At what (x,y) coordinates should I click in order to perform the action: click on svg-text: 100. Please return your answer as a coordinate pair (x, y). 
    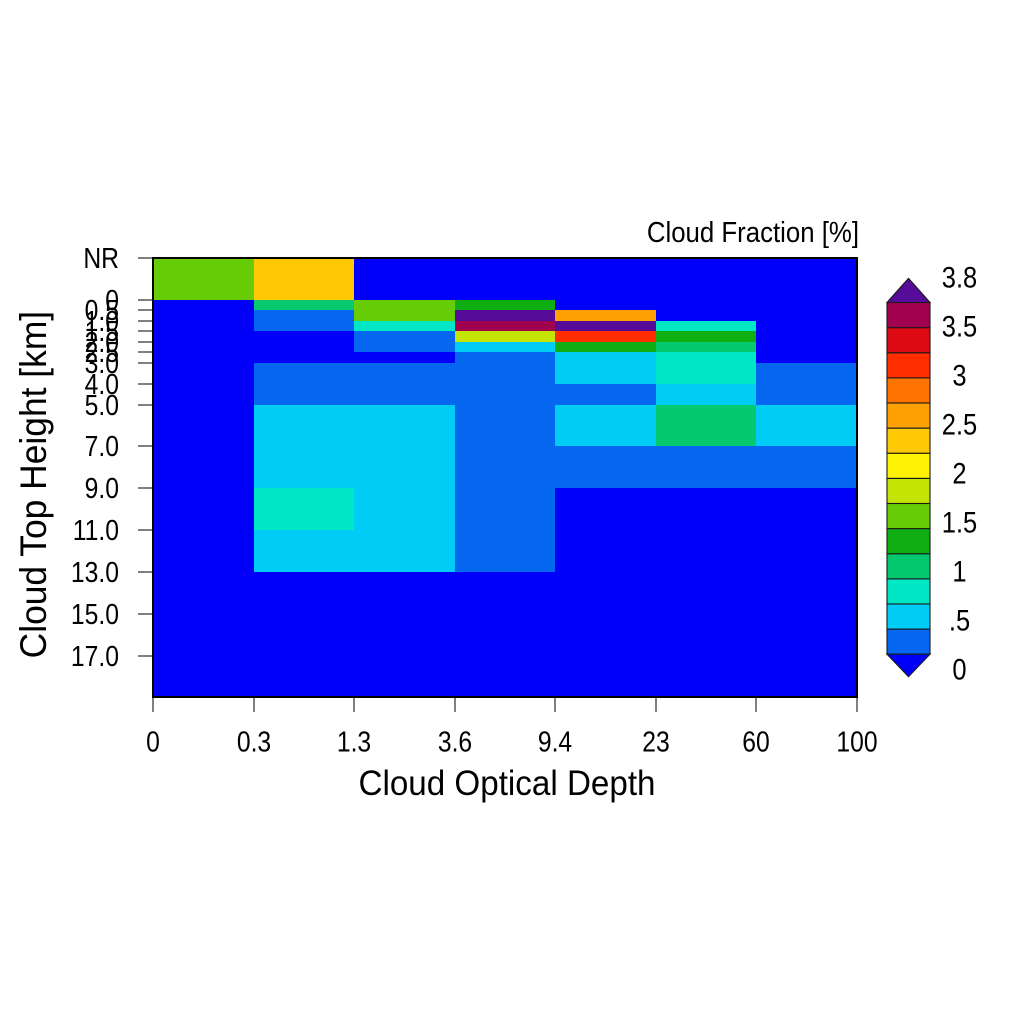
    Looking at the image, I should click on (856, 742).